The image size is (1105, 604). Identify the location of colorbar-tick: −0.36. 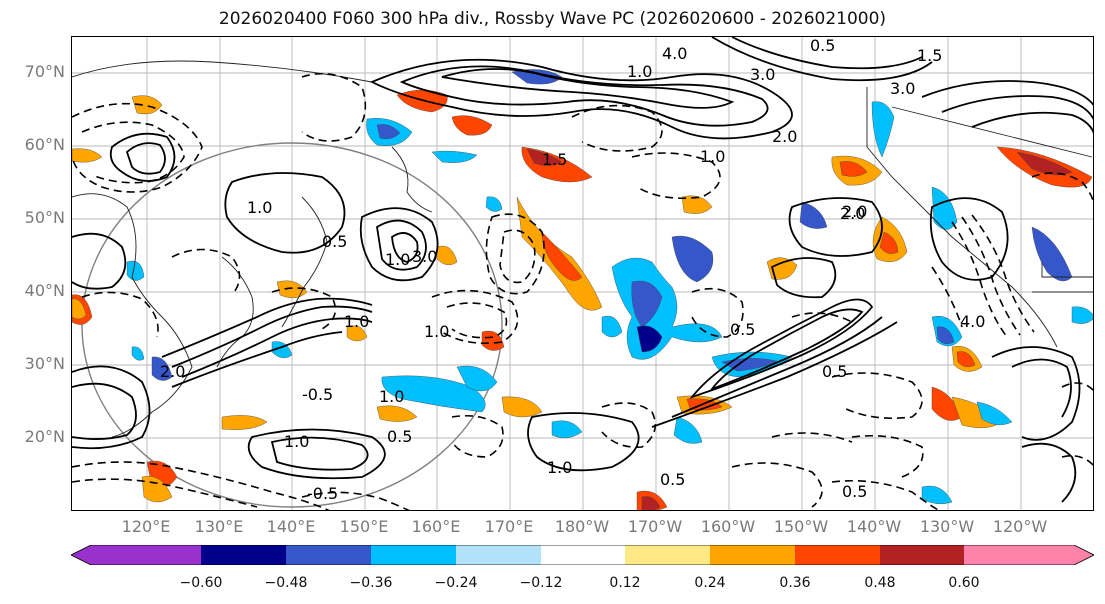
(371, 583).